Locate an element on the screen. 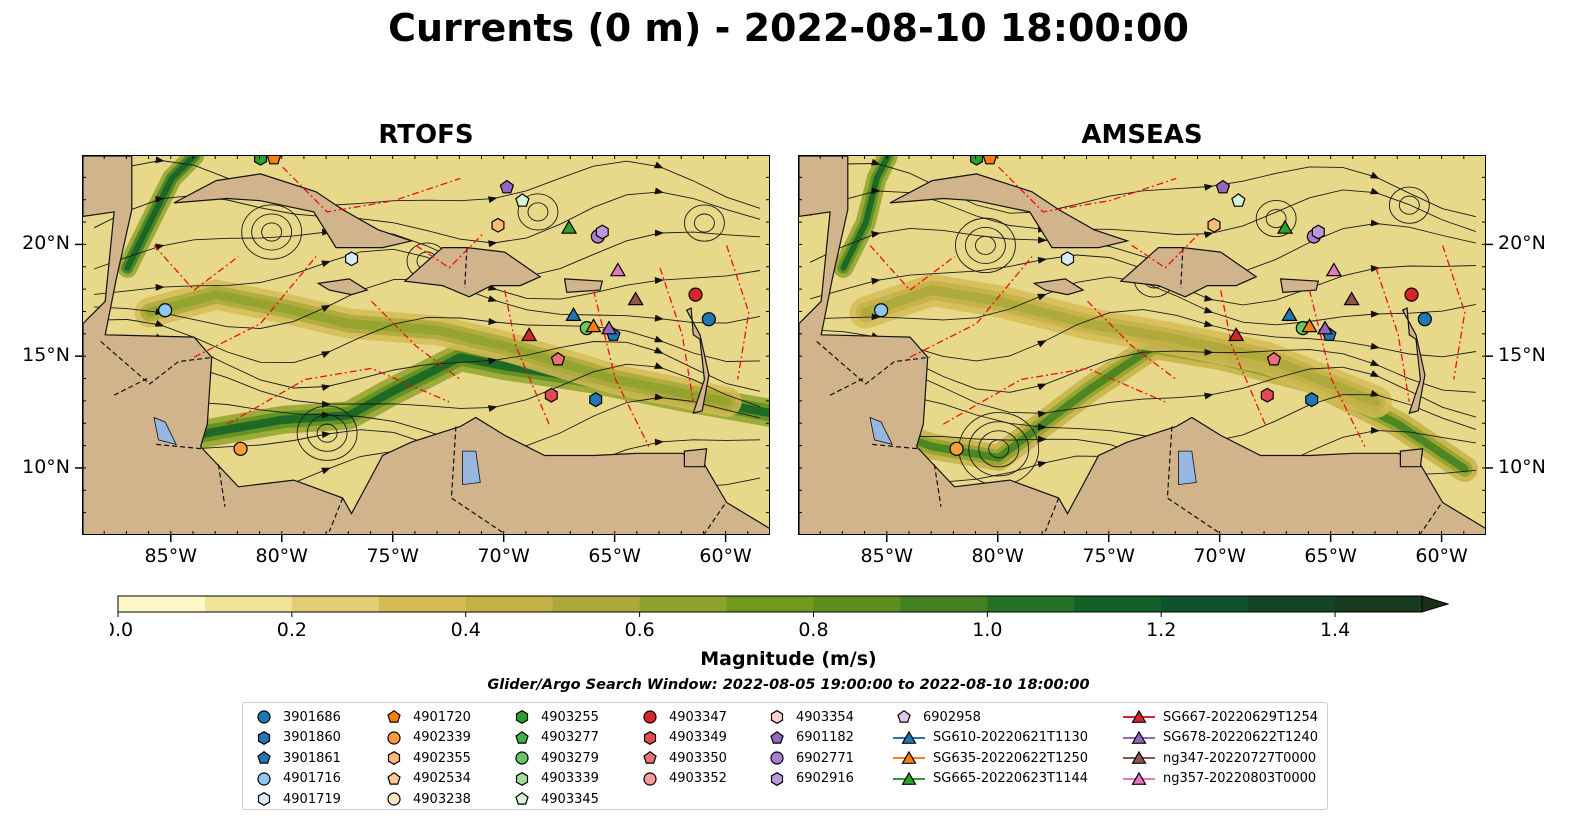 The image size is (1577, 827). legend-label: SG610-20220621T1130 is located at coordinates (1011, 737).